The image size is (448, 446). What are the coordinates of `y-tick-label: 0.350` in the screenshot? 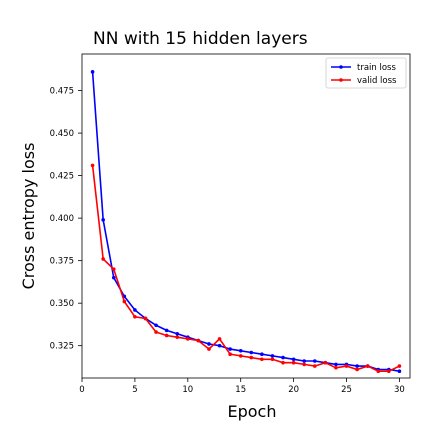 It's located at (62, 304).